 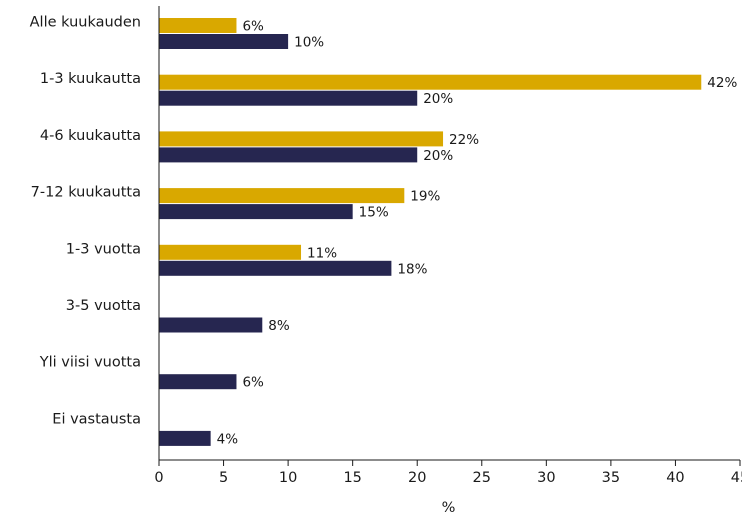 I want to click on category-label: 3-5 vuotta, so click(x=103, y=306).